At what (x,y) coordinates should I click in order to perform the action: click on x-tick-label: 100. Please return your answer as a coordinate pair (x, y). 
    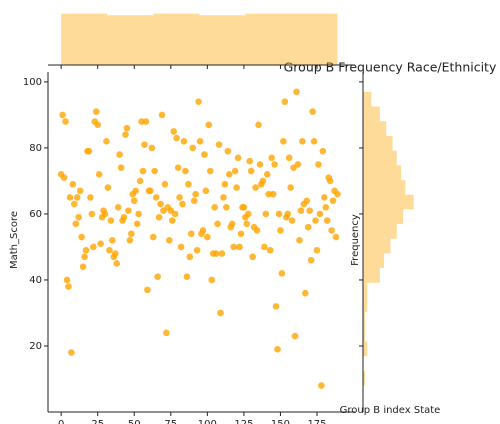
    Looking at the image, I should click on (207, 421).